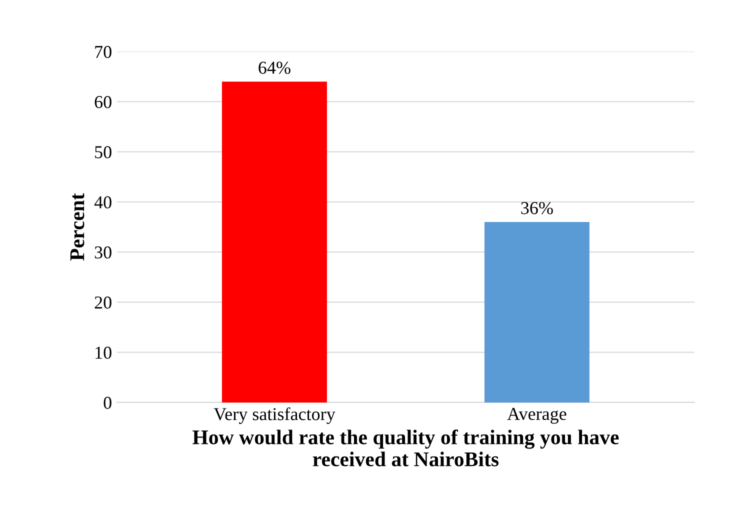  What do you see at coordinates (103, 152) in the screenshot?
I see `y-tick-label: 50` at bounding box center [103, 152].